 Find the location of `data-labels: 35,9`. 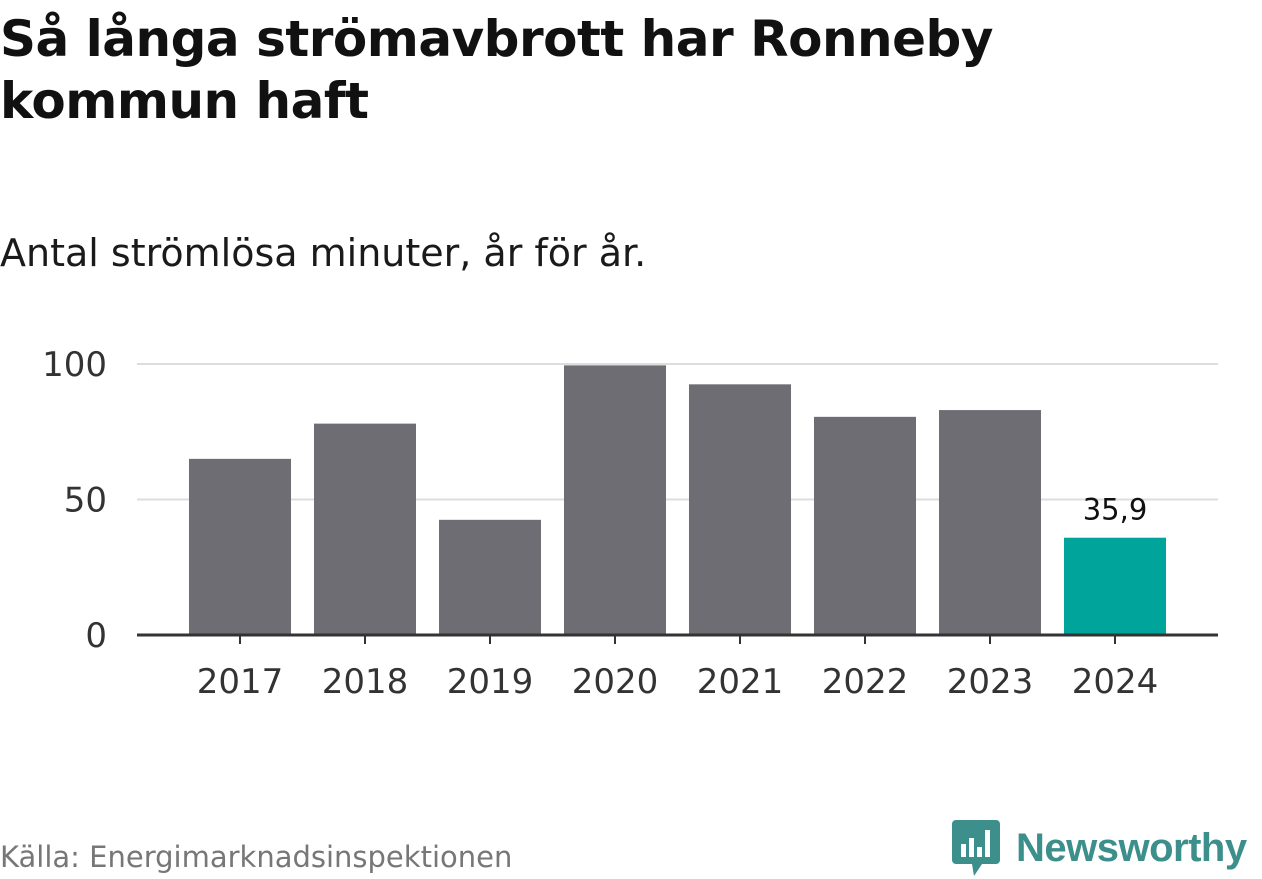

data-labels: 35,9 is located at coordinates (1115, 510).